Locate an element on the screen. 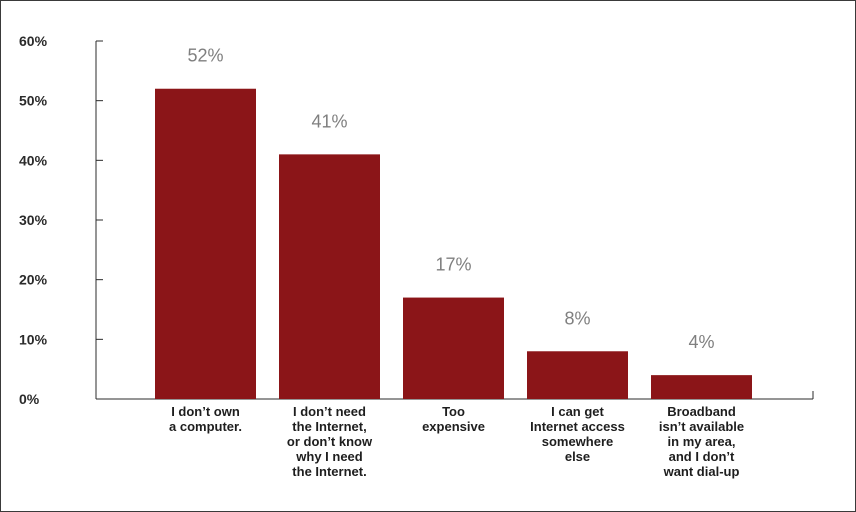  y-tick-label: 60% is located at coordinates (33, 41).